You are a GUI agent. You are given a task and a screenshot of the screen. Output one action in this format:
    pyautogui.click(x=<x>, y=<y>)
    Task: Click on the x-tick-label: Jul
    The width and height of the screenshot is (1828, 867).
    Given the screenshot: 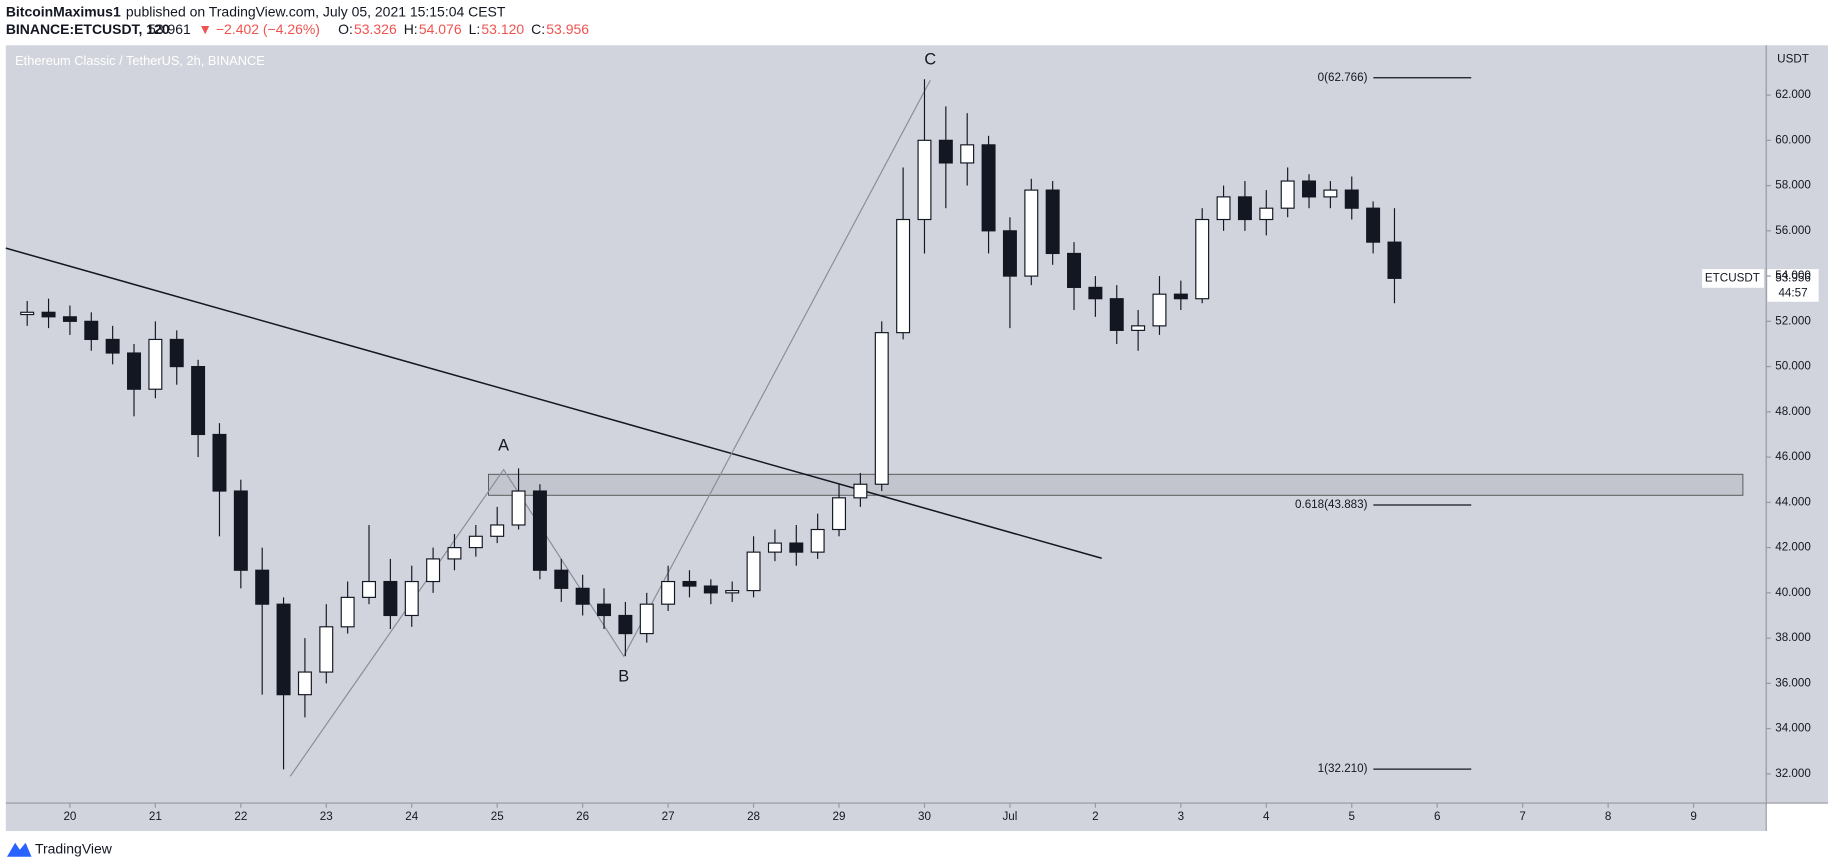 What is the action you would take?
    pyautogui.click(x=1009, y=816)
    